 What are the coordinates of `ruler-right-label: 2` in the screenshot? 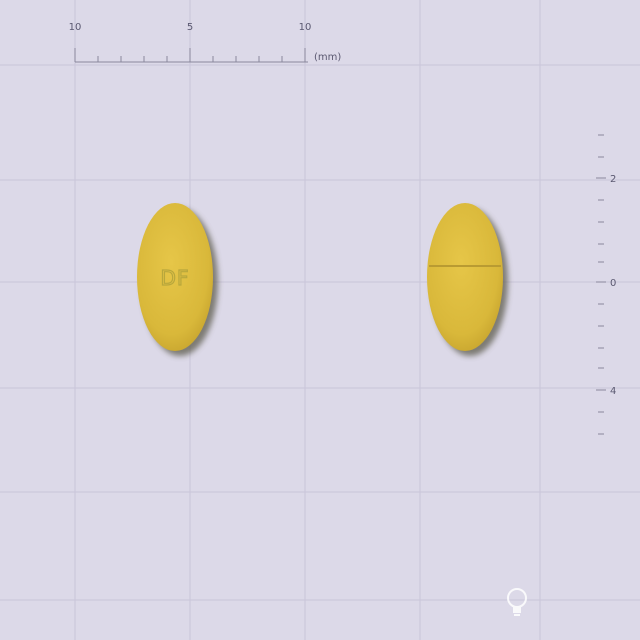 It's located at (613, 179).